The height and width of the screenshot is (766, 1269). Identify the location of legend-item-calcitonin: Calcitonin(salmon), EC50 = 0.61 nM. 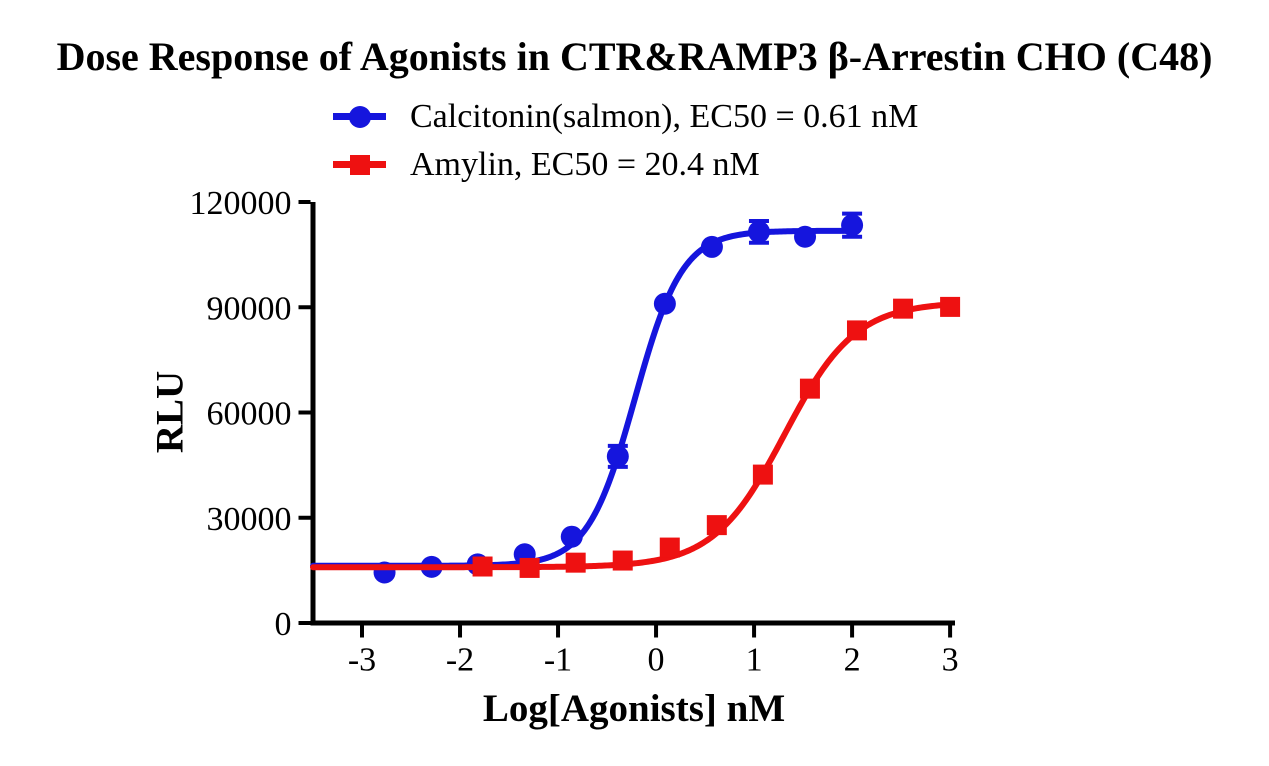
(625, 116).